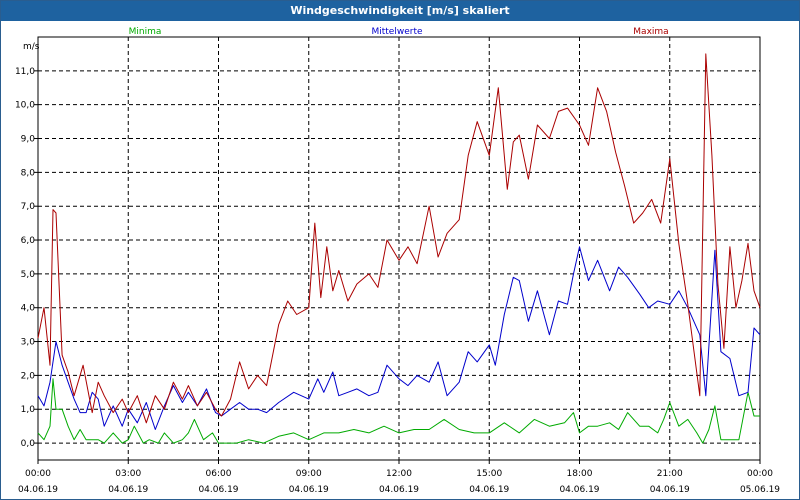 The image size is (800, 500). What do you see at coordinates (28, 444) in the screenshot?
I see `y-tick-label: 0,0` at bounding box center [28, 444].